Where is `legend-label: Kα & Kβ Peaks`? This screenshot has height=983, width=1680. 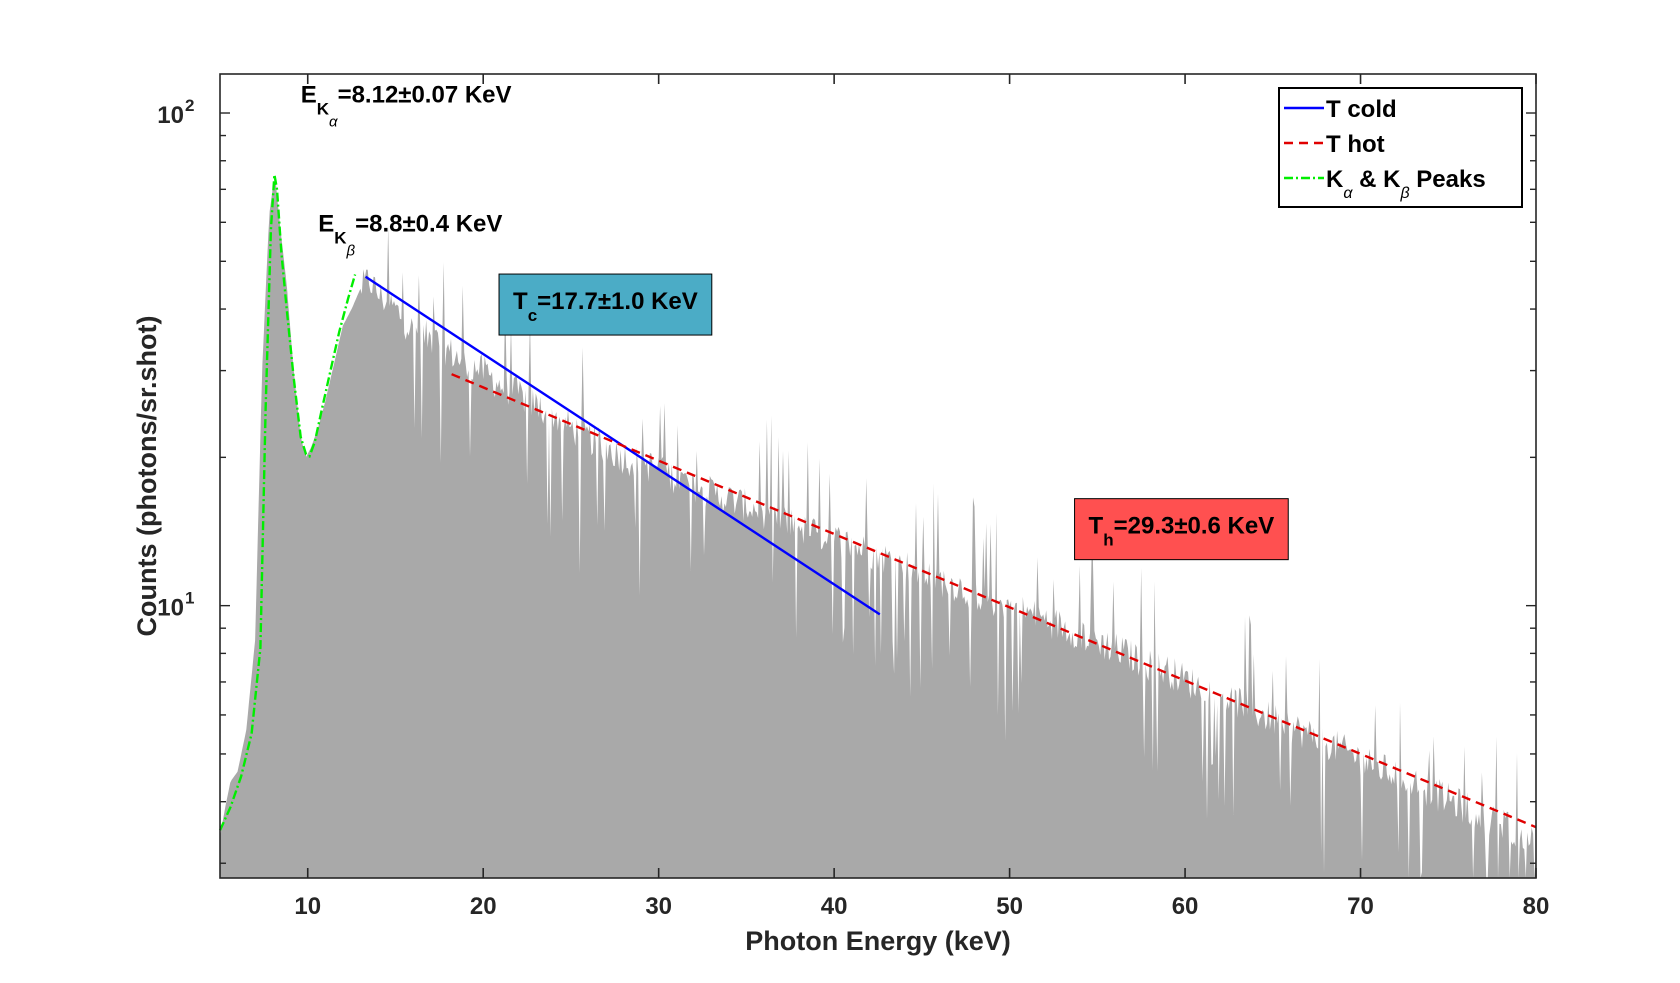
legend-label: Kα & Kβ Peaks is located at coordinates (1406, 184).